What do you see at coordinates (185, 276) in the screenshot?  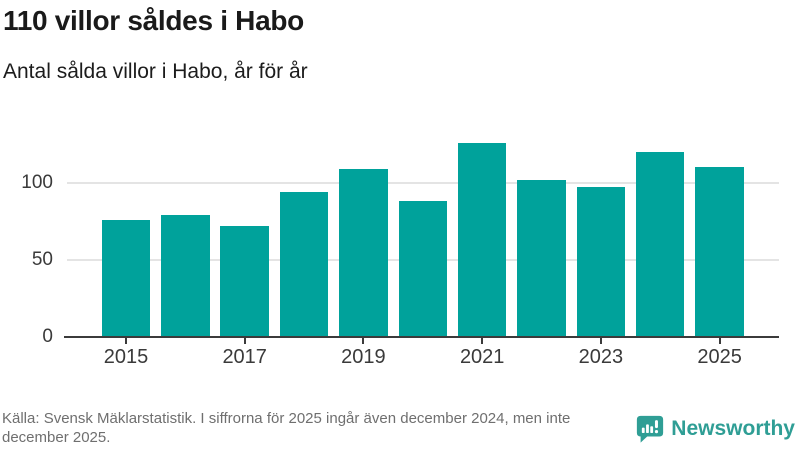 I see `bar-2016` at bounding box center [185, 276].